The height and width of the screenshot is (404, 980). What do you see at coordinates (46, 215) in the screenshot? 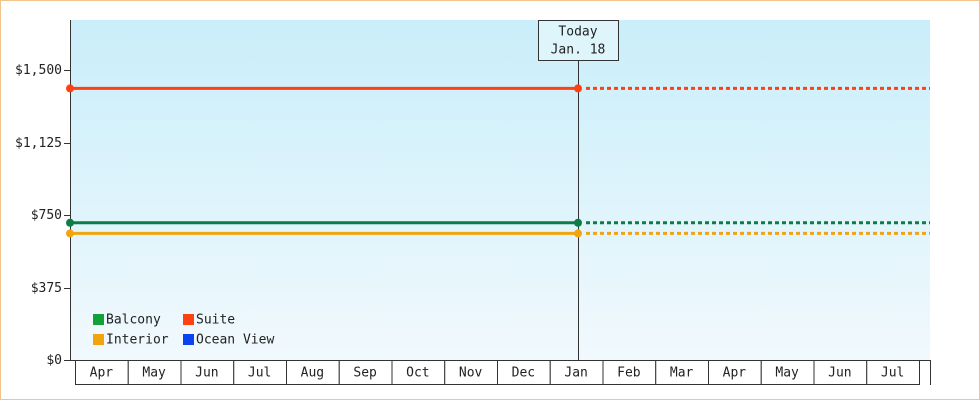
I see `y-tick-label: $750` at bounding box center [46, 215].